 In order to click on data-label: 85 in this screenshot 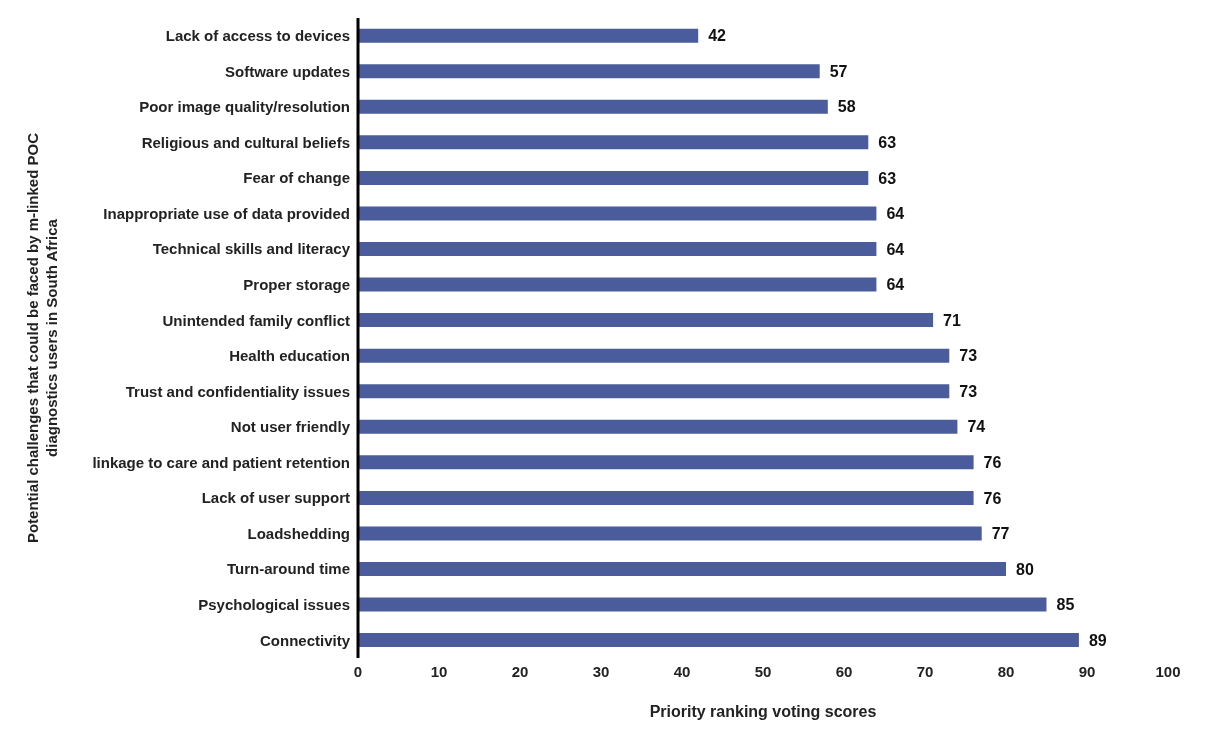, I will do `click(1065, 605)`.